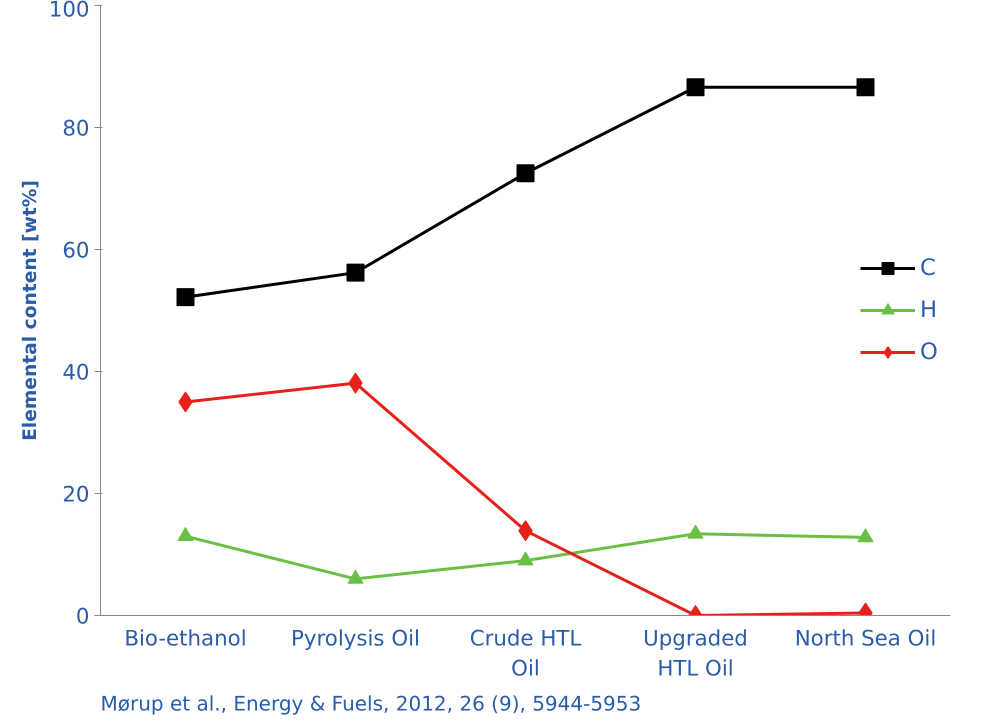 The width and height of the screenshot is (987, 728). What do you see at coordinates (83, 617) in the screenshot?
I see `y-tick-label: 0` at bounding box center [83, 617].